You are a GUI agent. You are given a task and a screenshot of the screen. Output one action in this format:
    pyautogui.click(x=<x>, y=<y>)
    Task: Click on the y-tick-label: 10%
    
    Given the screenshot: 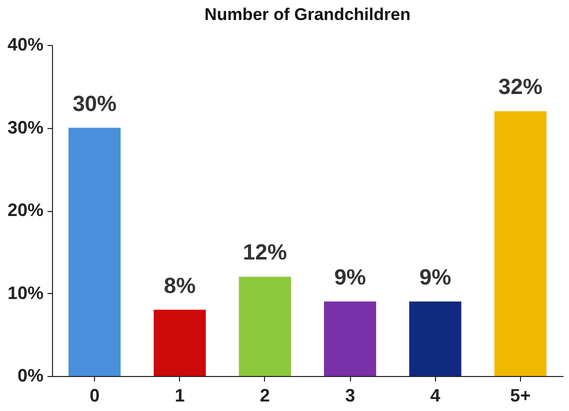 What is the action you would take?
    pyautogui.click(x=25, y=292)
    